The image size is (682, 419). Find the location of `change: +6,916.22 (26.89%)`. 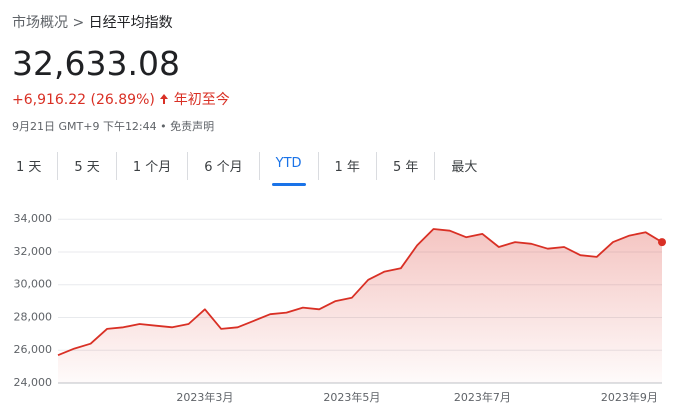

change: +6,916.22 (26.89%) is located at coordinates (83, 100).